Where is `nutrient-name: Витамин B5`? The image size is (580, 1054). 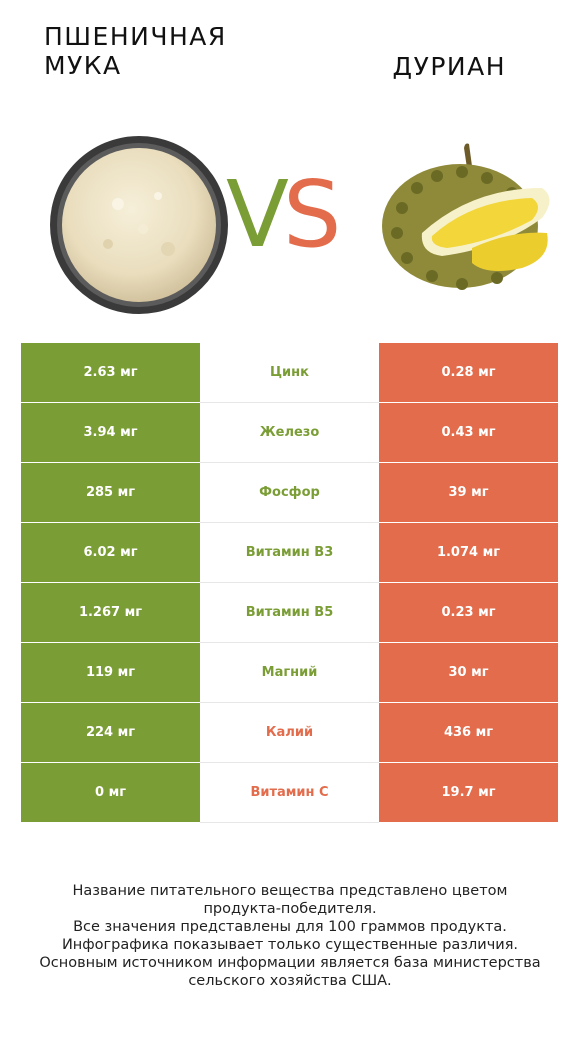
nutrient-name: Витамин B5 is located at coordinates (289, 613).